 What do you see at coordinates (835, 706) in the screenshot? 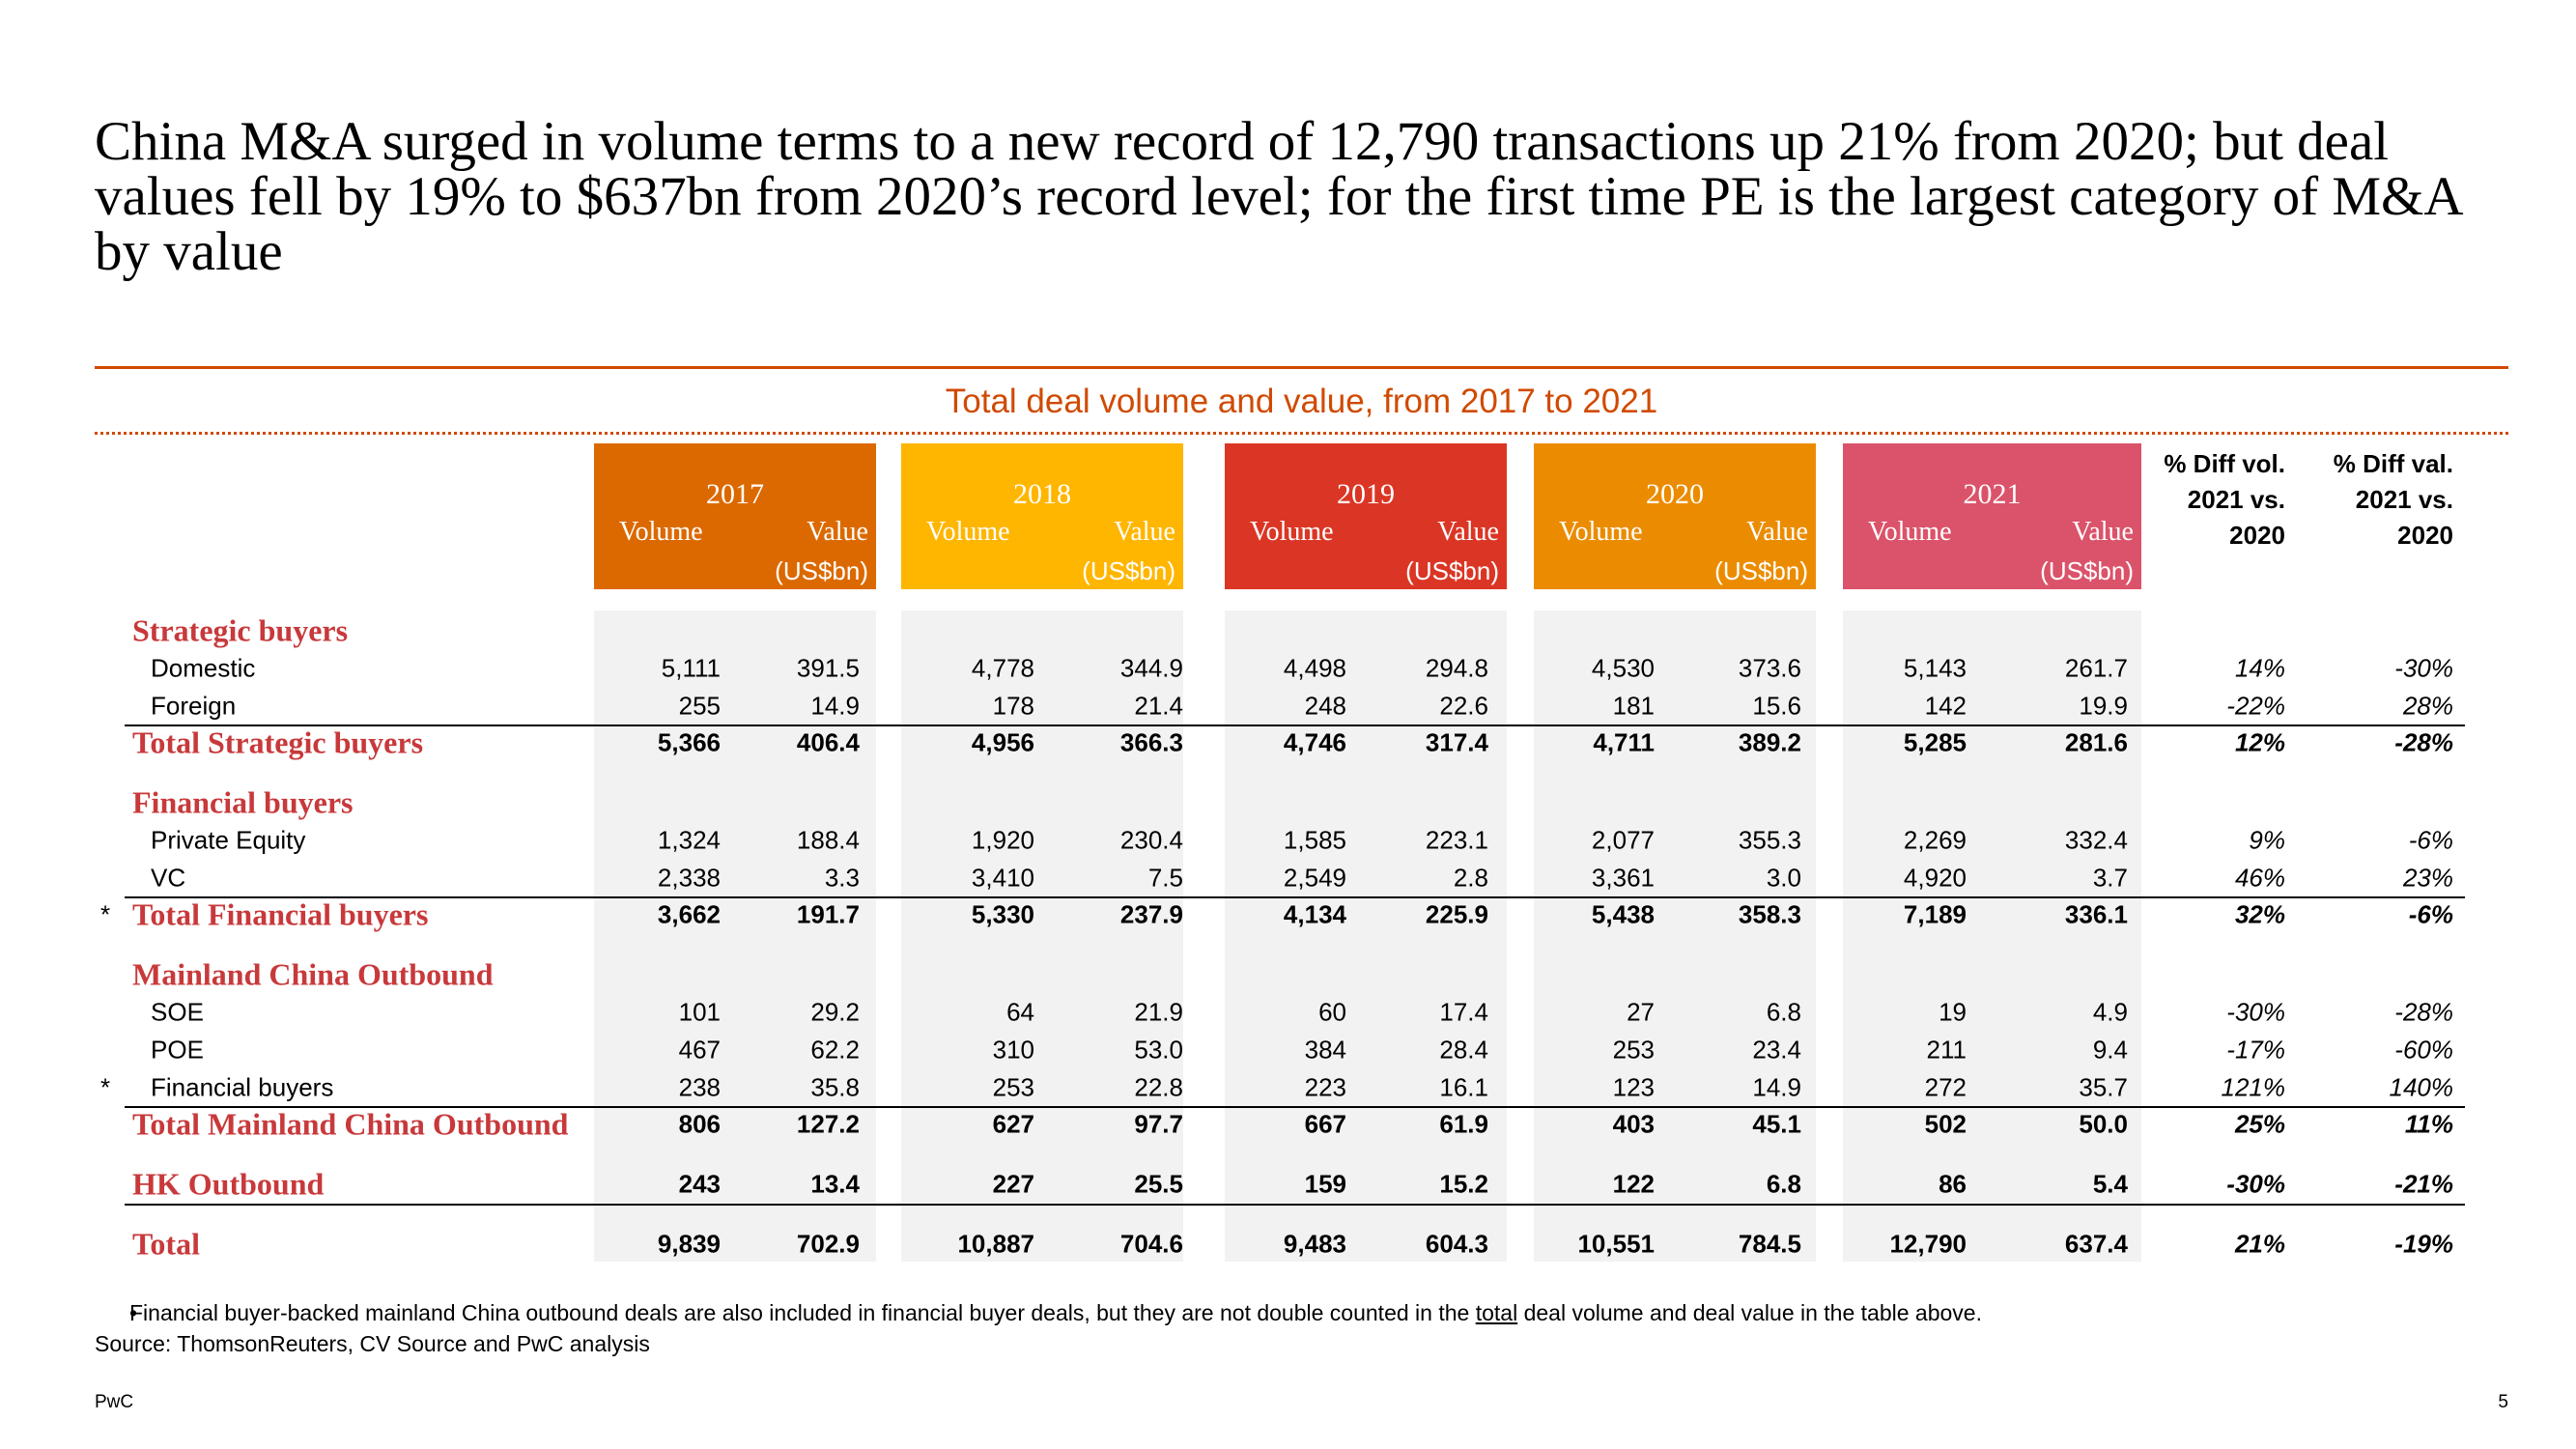
I see `cell: 14.9` at bounding box center [835, 706].